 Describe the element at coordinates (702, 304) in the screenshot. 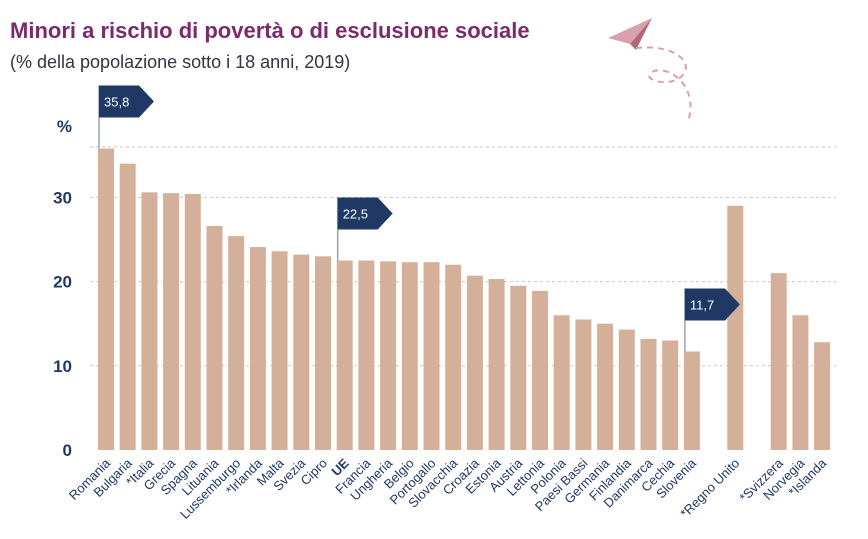

I see `flag-value-label: 11,7` at that location.